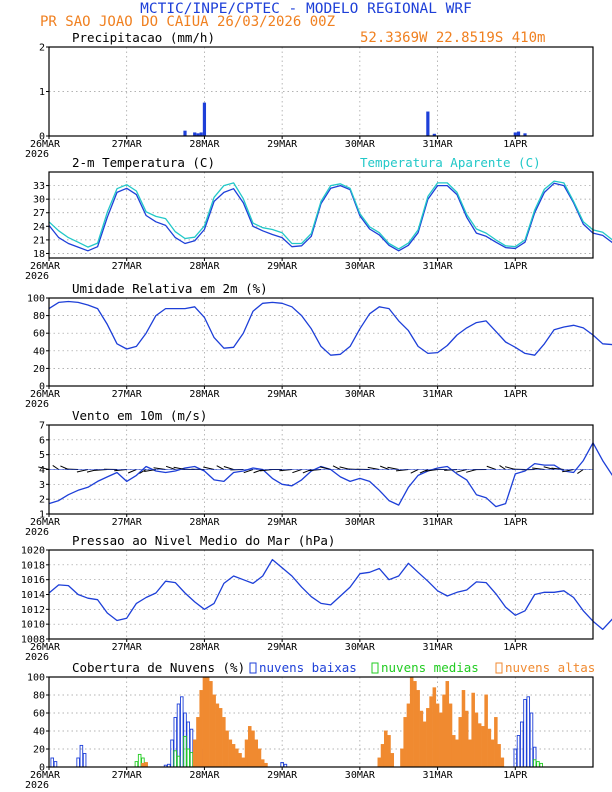 The height and width of the screenshot is (792, 612). What do you see at coordinates (42, 440) in the screenshot?
I see `y-tick-label: 6` at bounding box center [42, 440].